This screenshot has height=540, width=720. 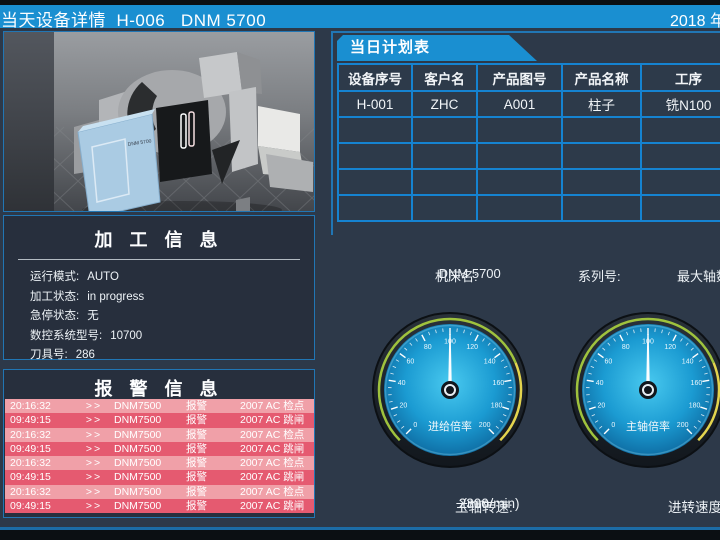 I want to click on svg-text: 60, so click(x=410, y=362).